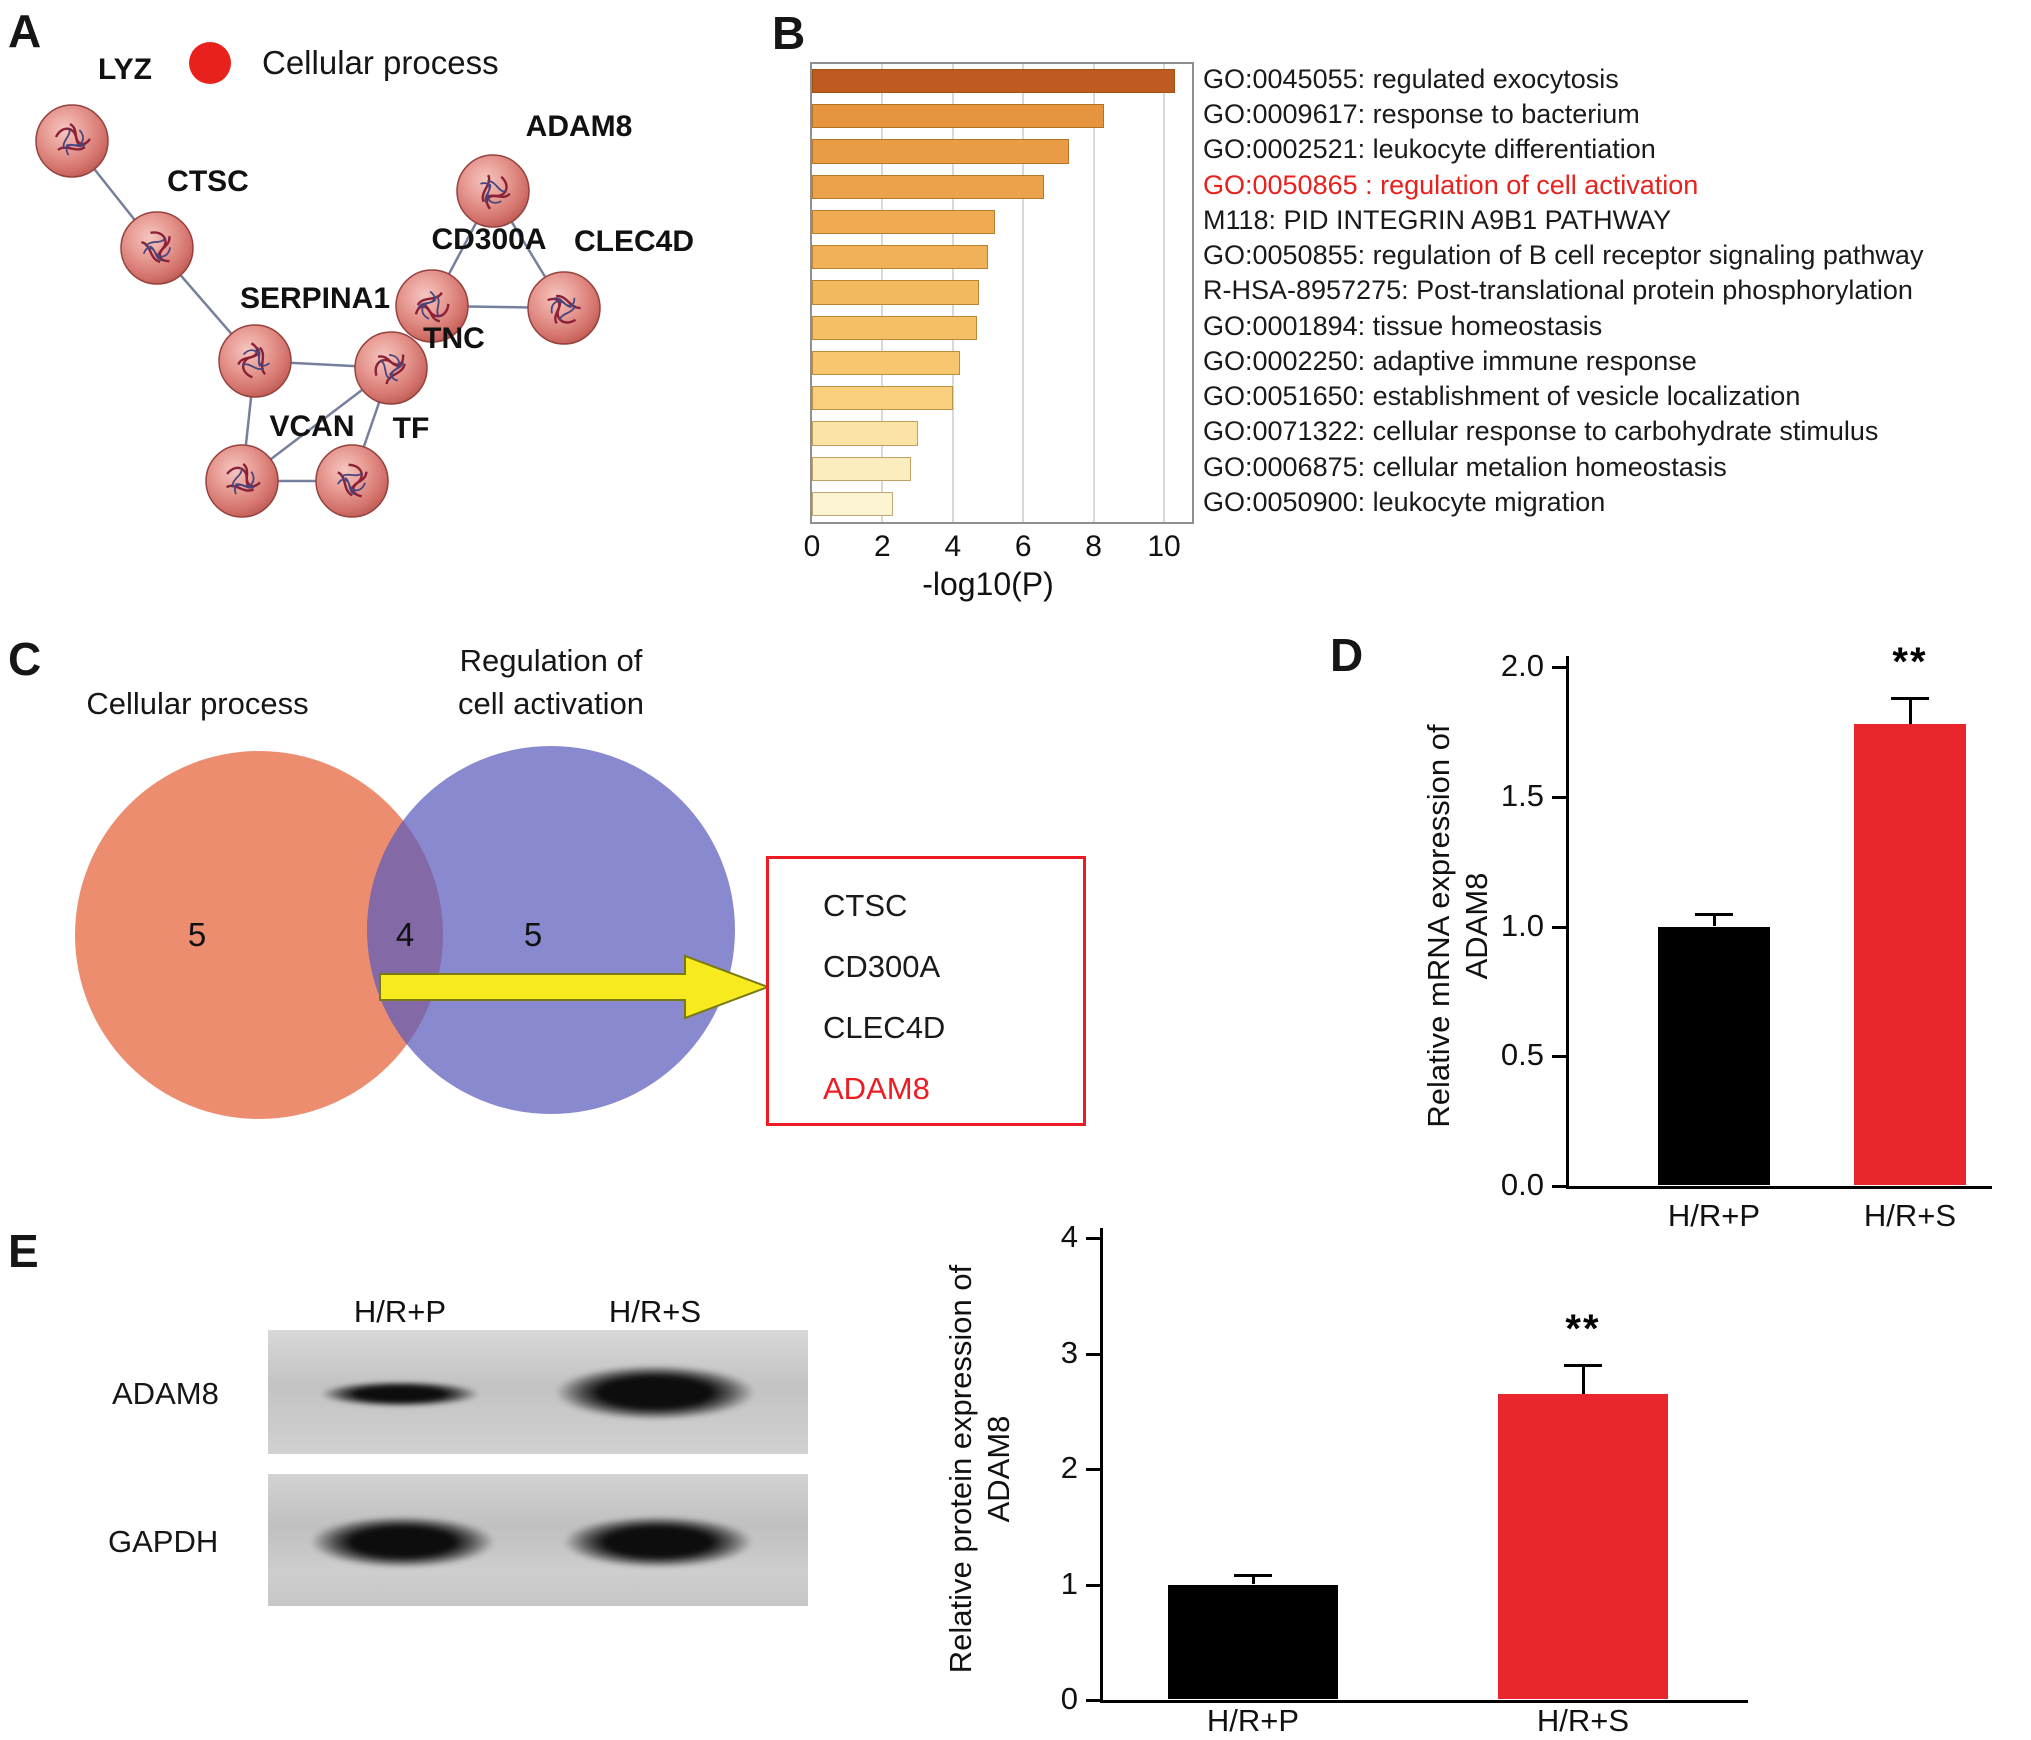 The height and width of the screenshot is (1740, 2031). What do you see at coordinates (538, 1392) in the screenshot?
I see `blot-strip-adam8` at bounding box center [538, 1392].